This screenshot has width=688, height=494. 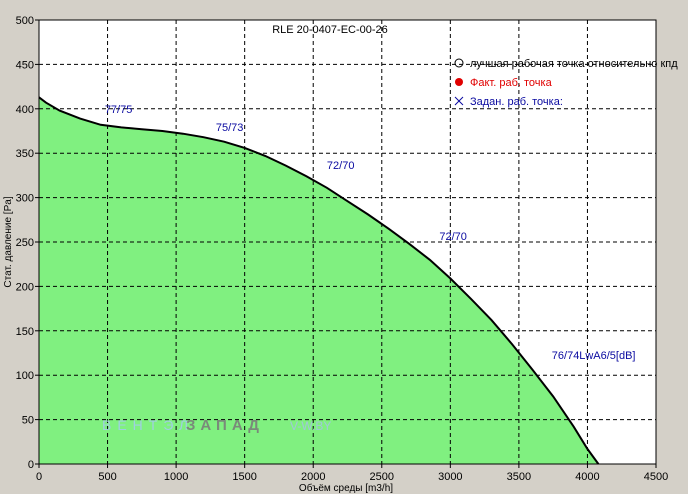 What do you see at coordinates (225, 425) in the screenshot?
I see `watermark-brand-2: ЗАПАД` at bounding box center [225, 425].